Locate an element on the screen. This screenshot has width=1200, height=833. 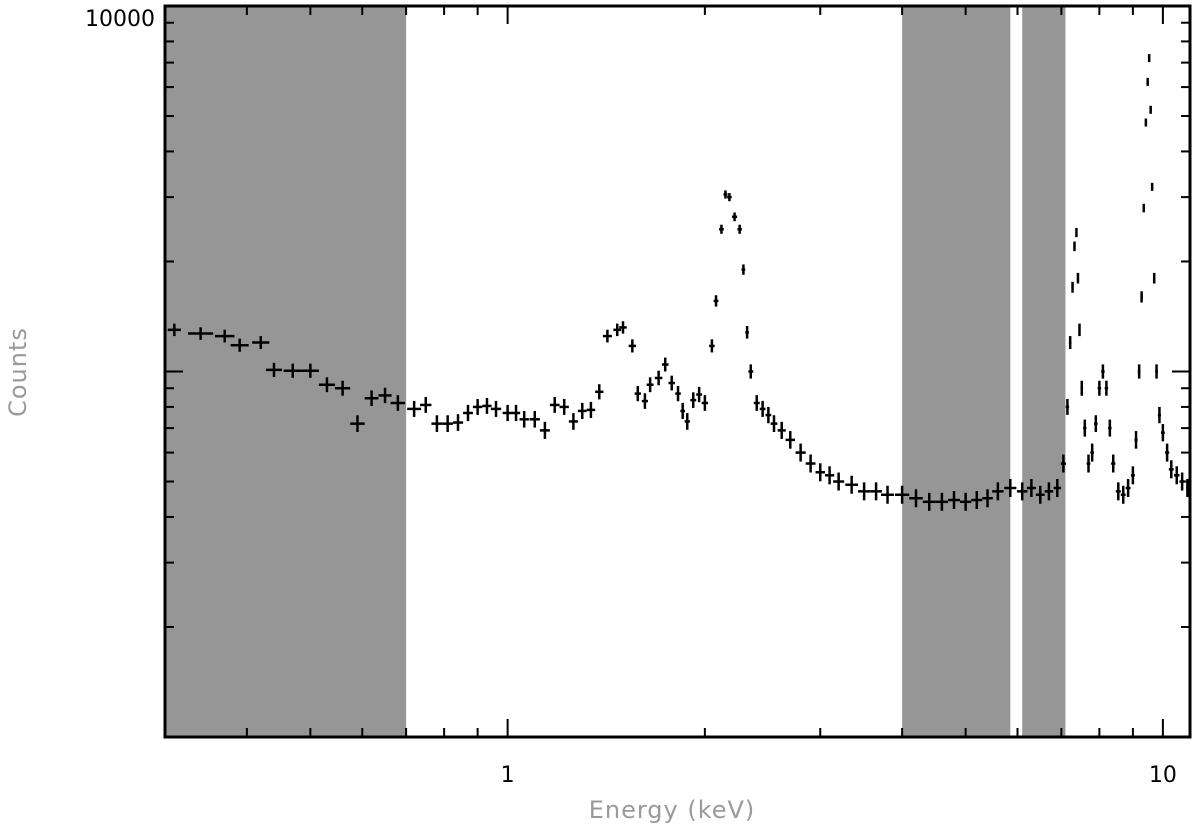
x-tick-label: 1 is located at coordinates (508, 775).